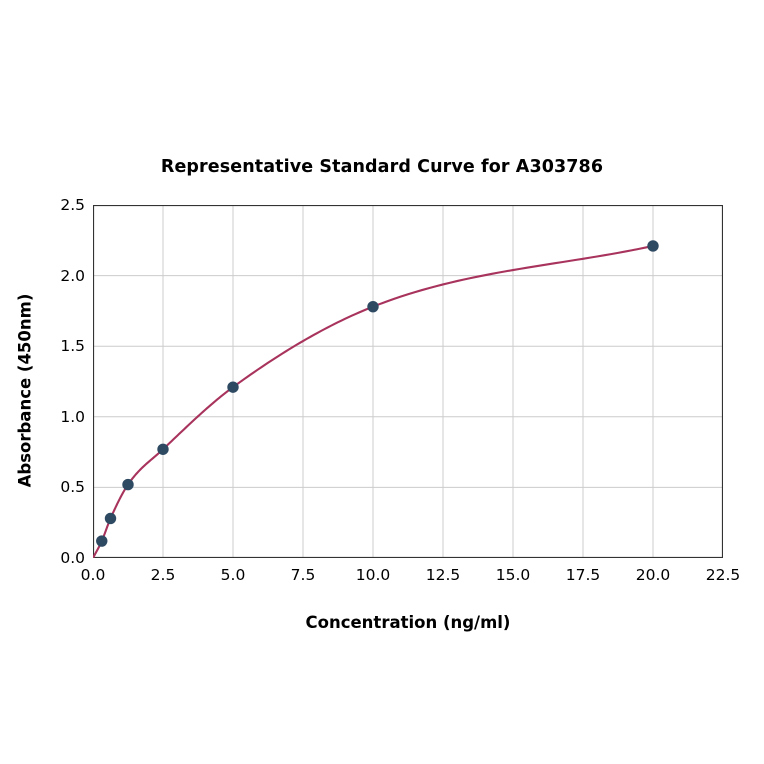 This screenshot has height=764, width=764. What do you see at coordinates (513, 575) in the screenshot?
I see `x-axis-tick-label: 15.0` at bounding box center [513, 575].